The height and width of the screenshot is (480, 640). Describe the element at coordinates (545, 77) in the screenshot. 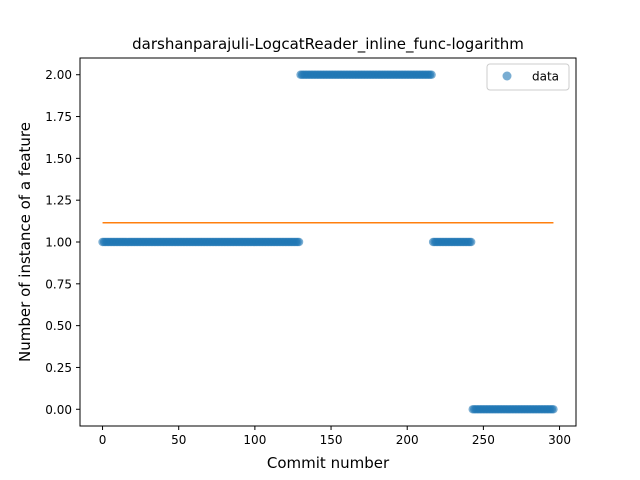

I see `legend-label-data: data` at that location.